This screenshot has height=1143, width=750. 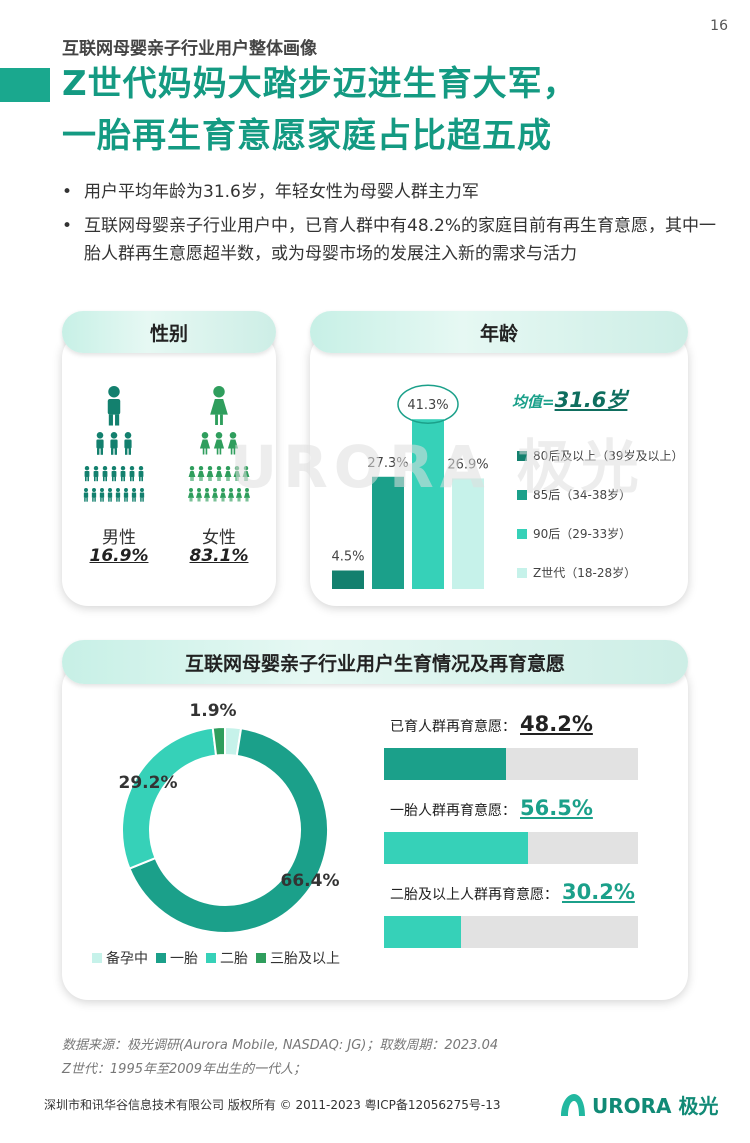 What do you see at coordinates (310, 881) in the screenshot?
I see `donut-label: 66.4%` at bounding box center [310, 881].